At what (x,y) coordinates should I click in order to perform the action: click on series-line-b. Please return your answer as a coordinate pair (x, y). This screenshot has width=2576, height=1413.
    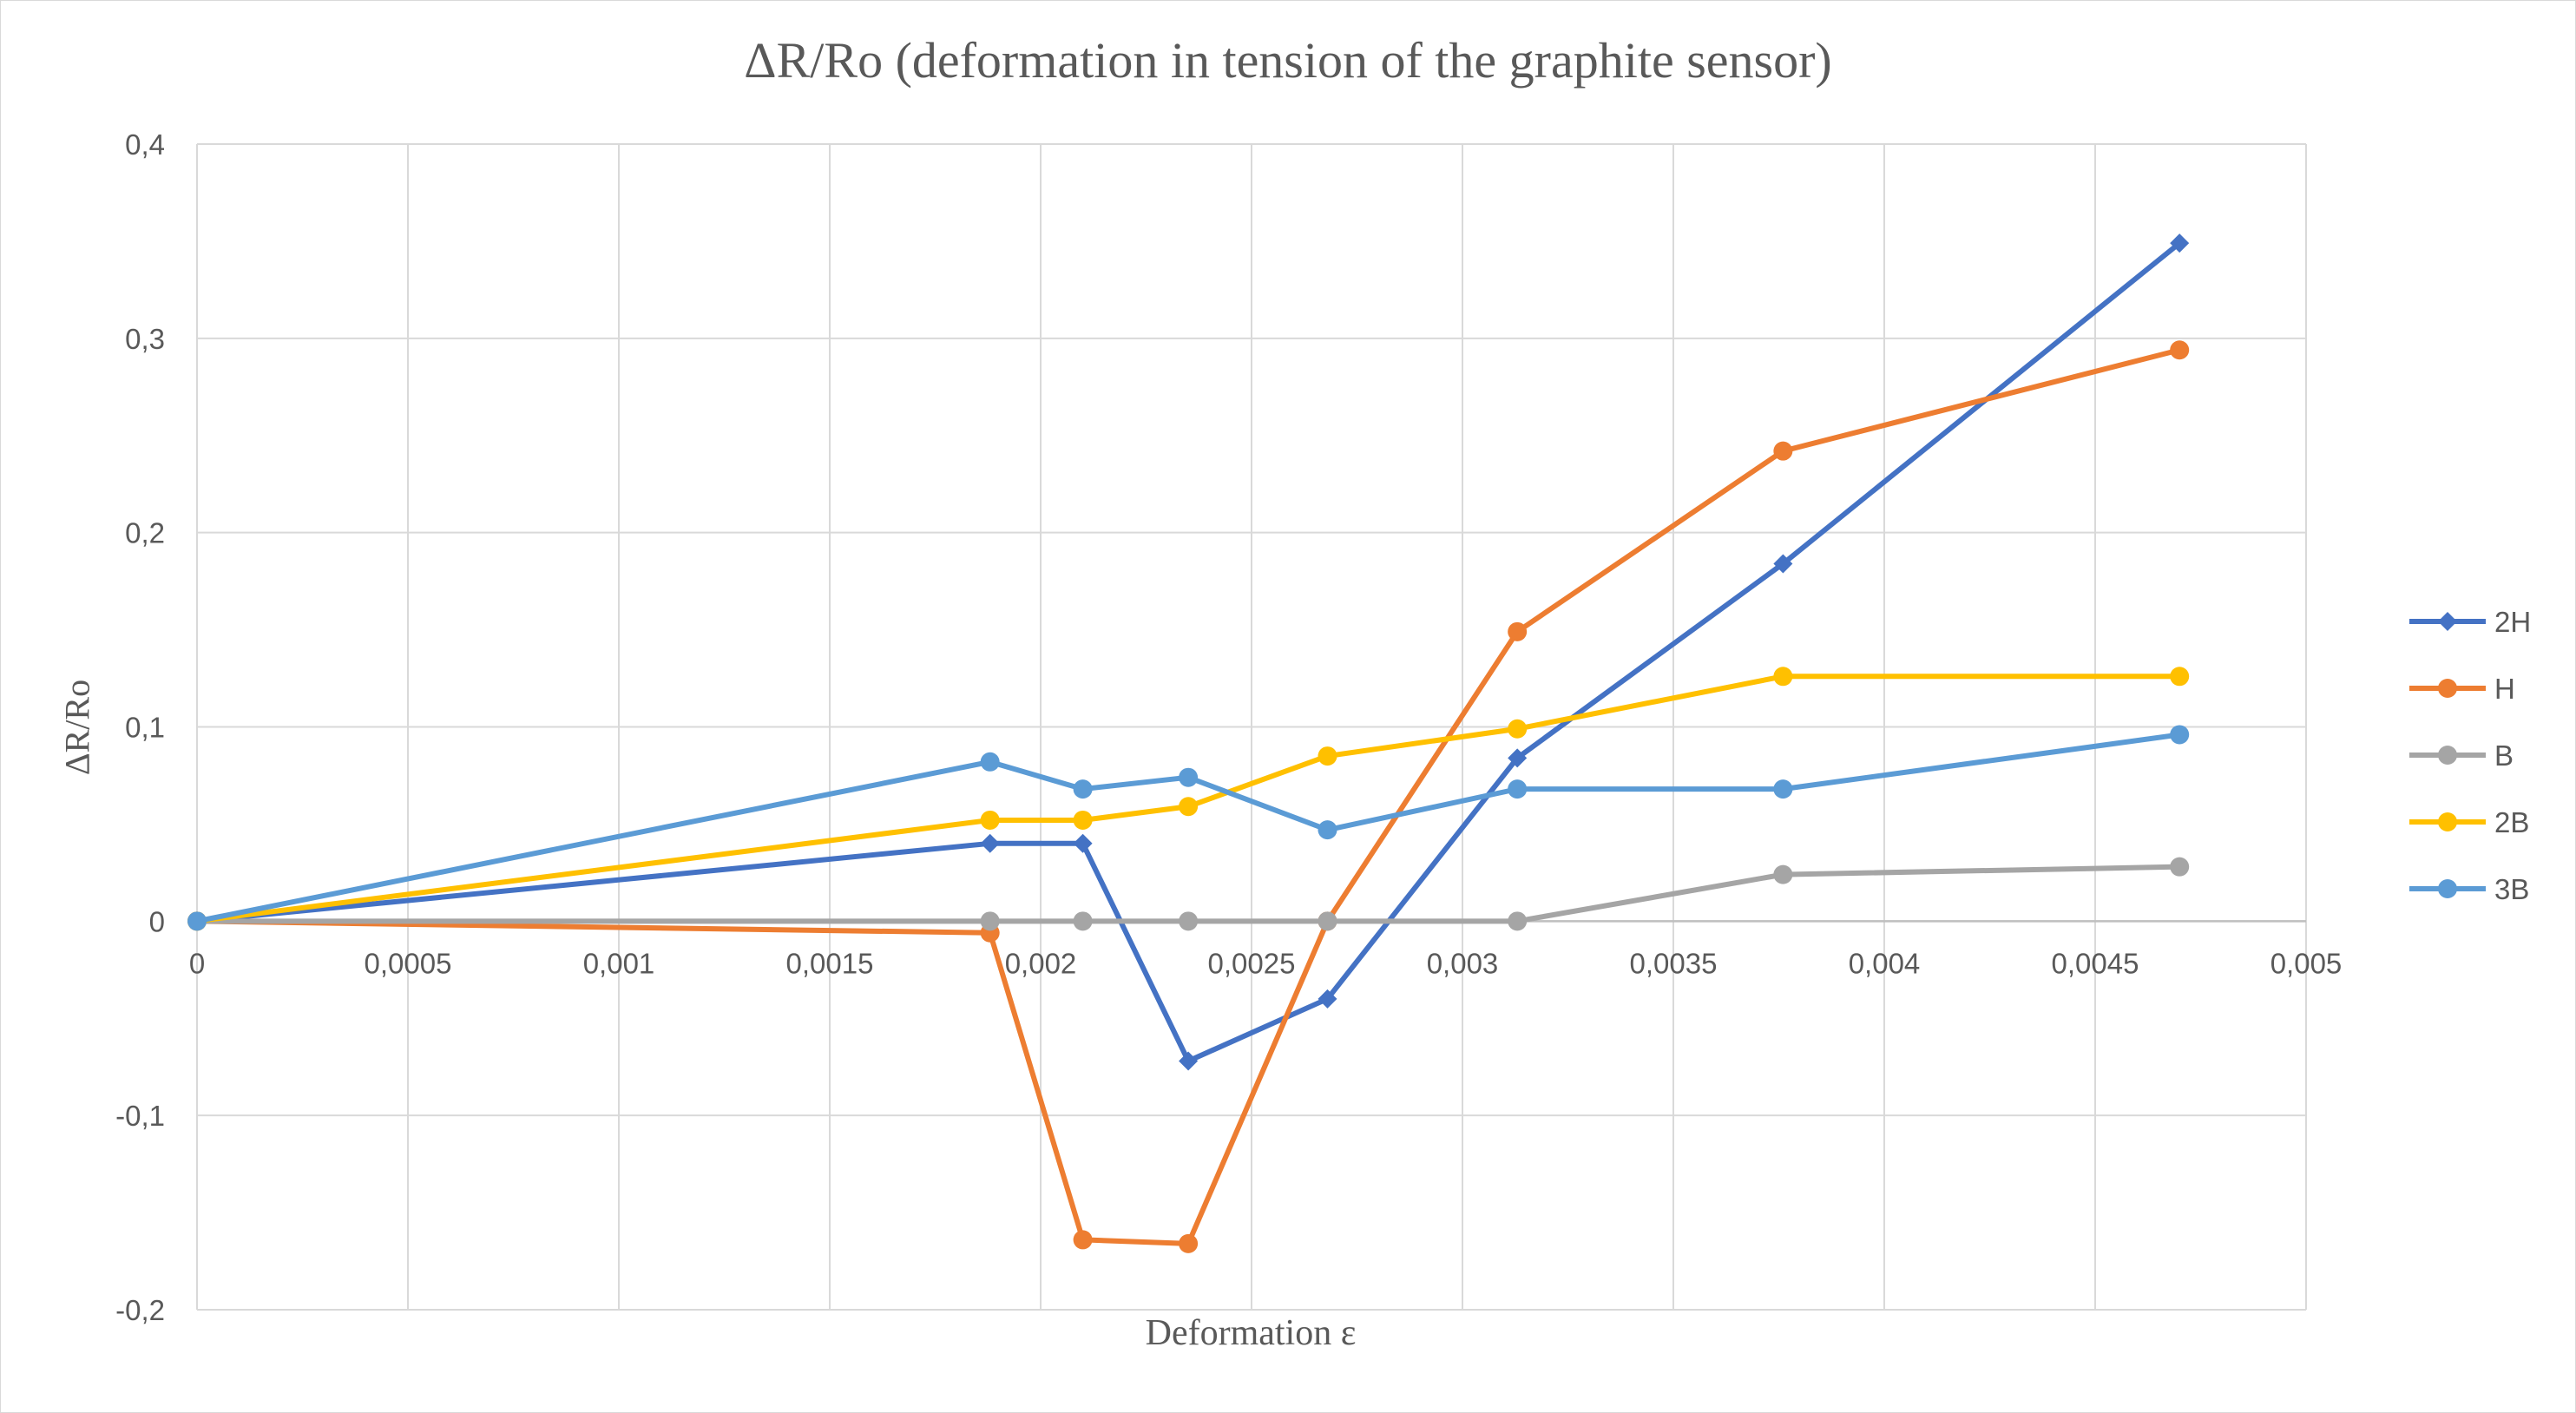
    Looking at the image, I should click on (1188, 894).